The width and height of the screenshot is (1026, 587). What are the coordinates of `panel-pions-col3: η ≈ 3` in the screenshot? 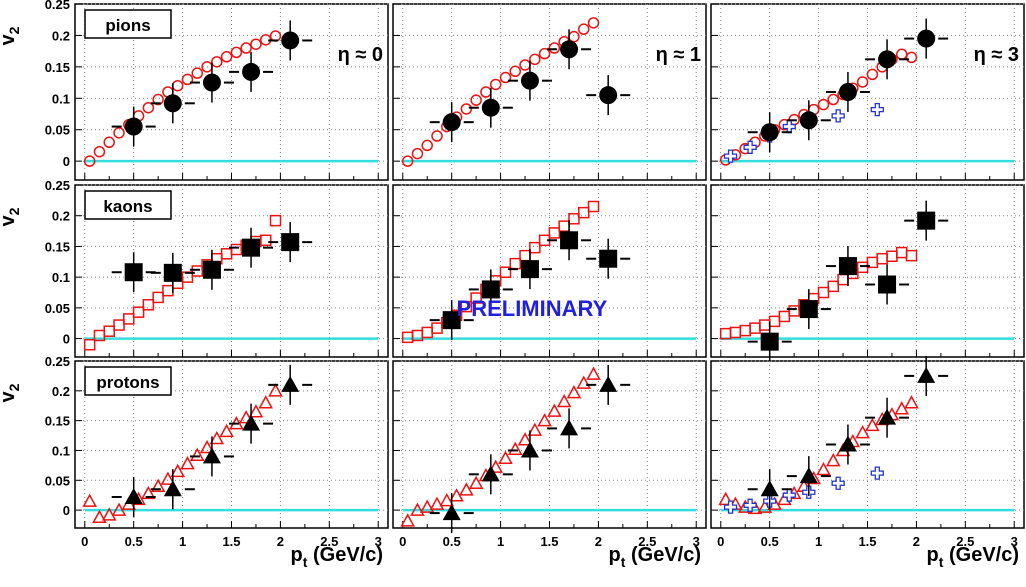 It's located at (867, 92).